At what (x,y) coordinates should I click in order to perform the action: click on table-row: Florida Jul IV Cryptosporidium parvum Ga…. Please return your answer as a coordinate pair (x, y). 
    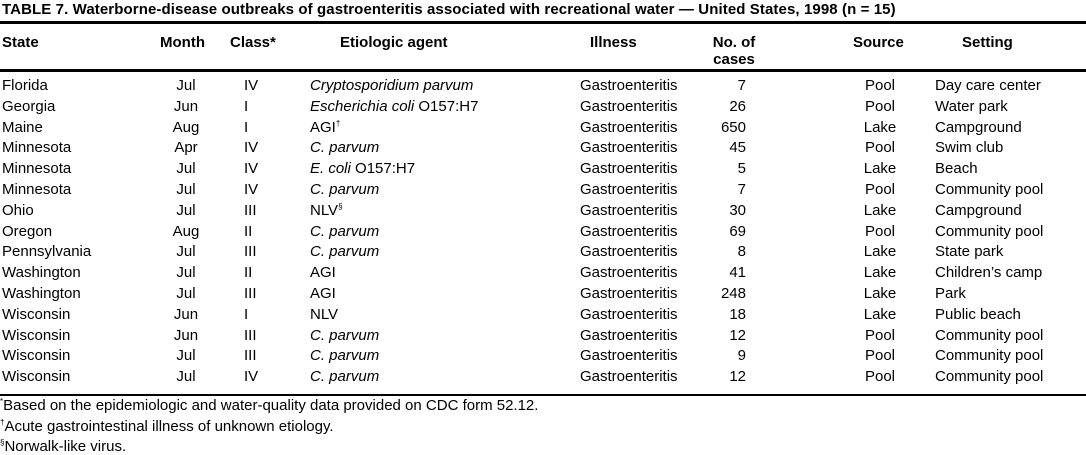
    Looking at the image, I should click on (543, 85).